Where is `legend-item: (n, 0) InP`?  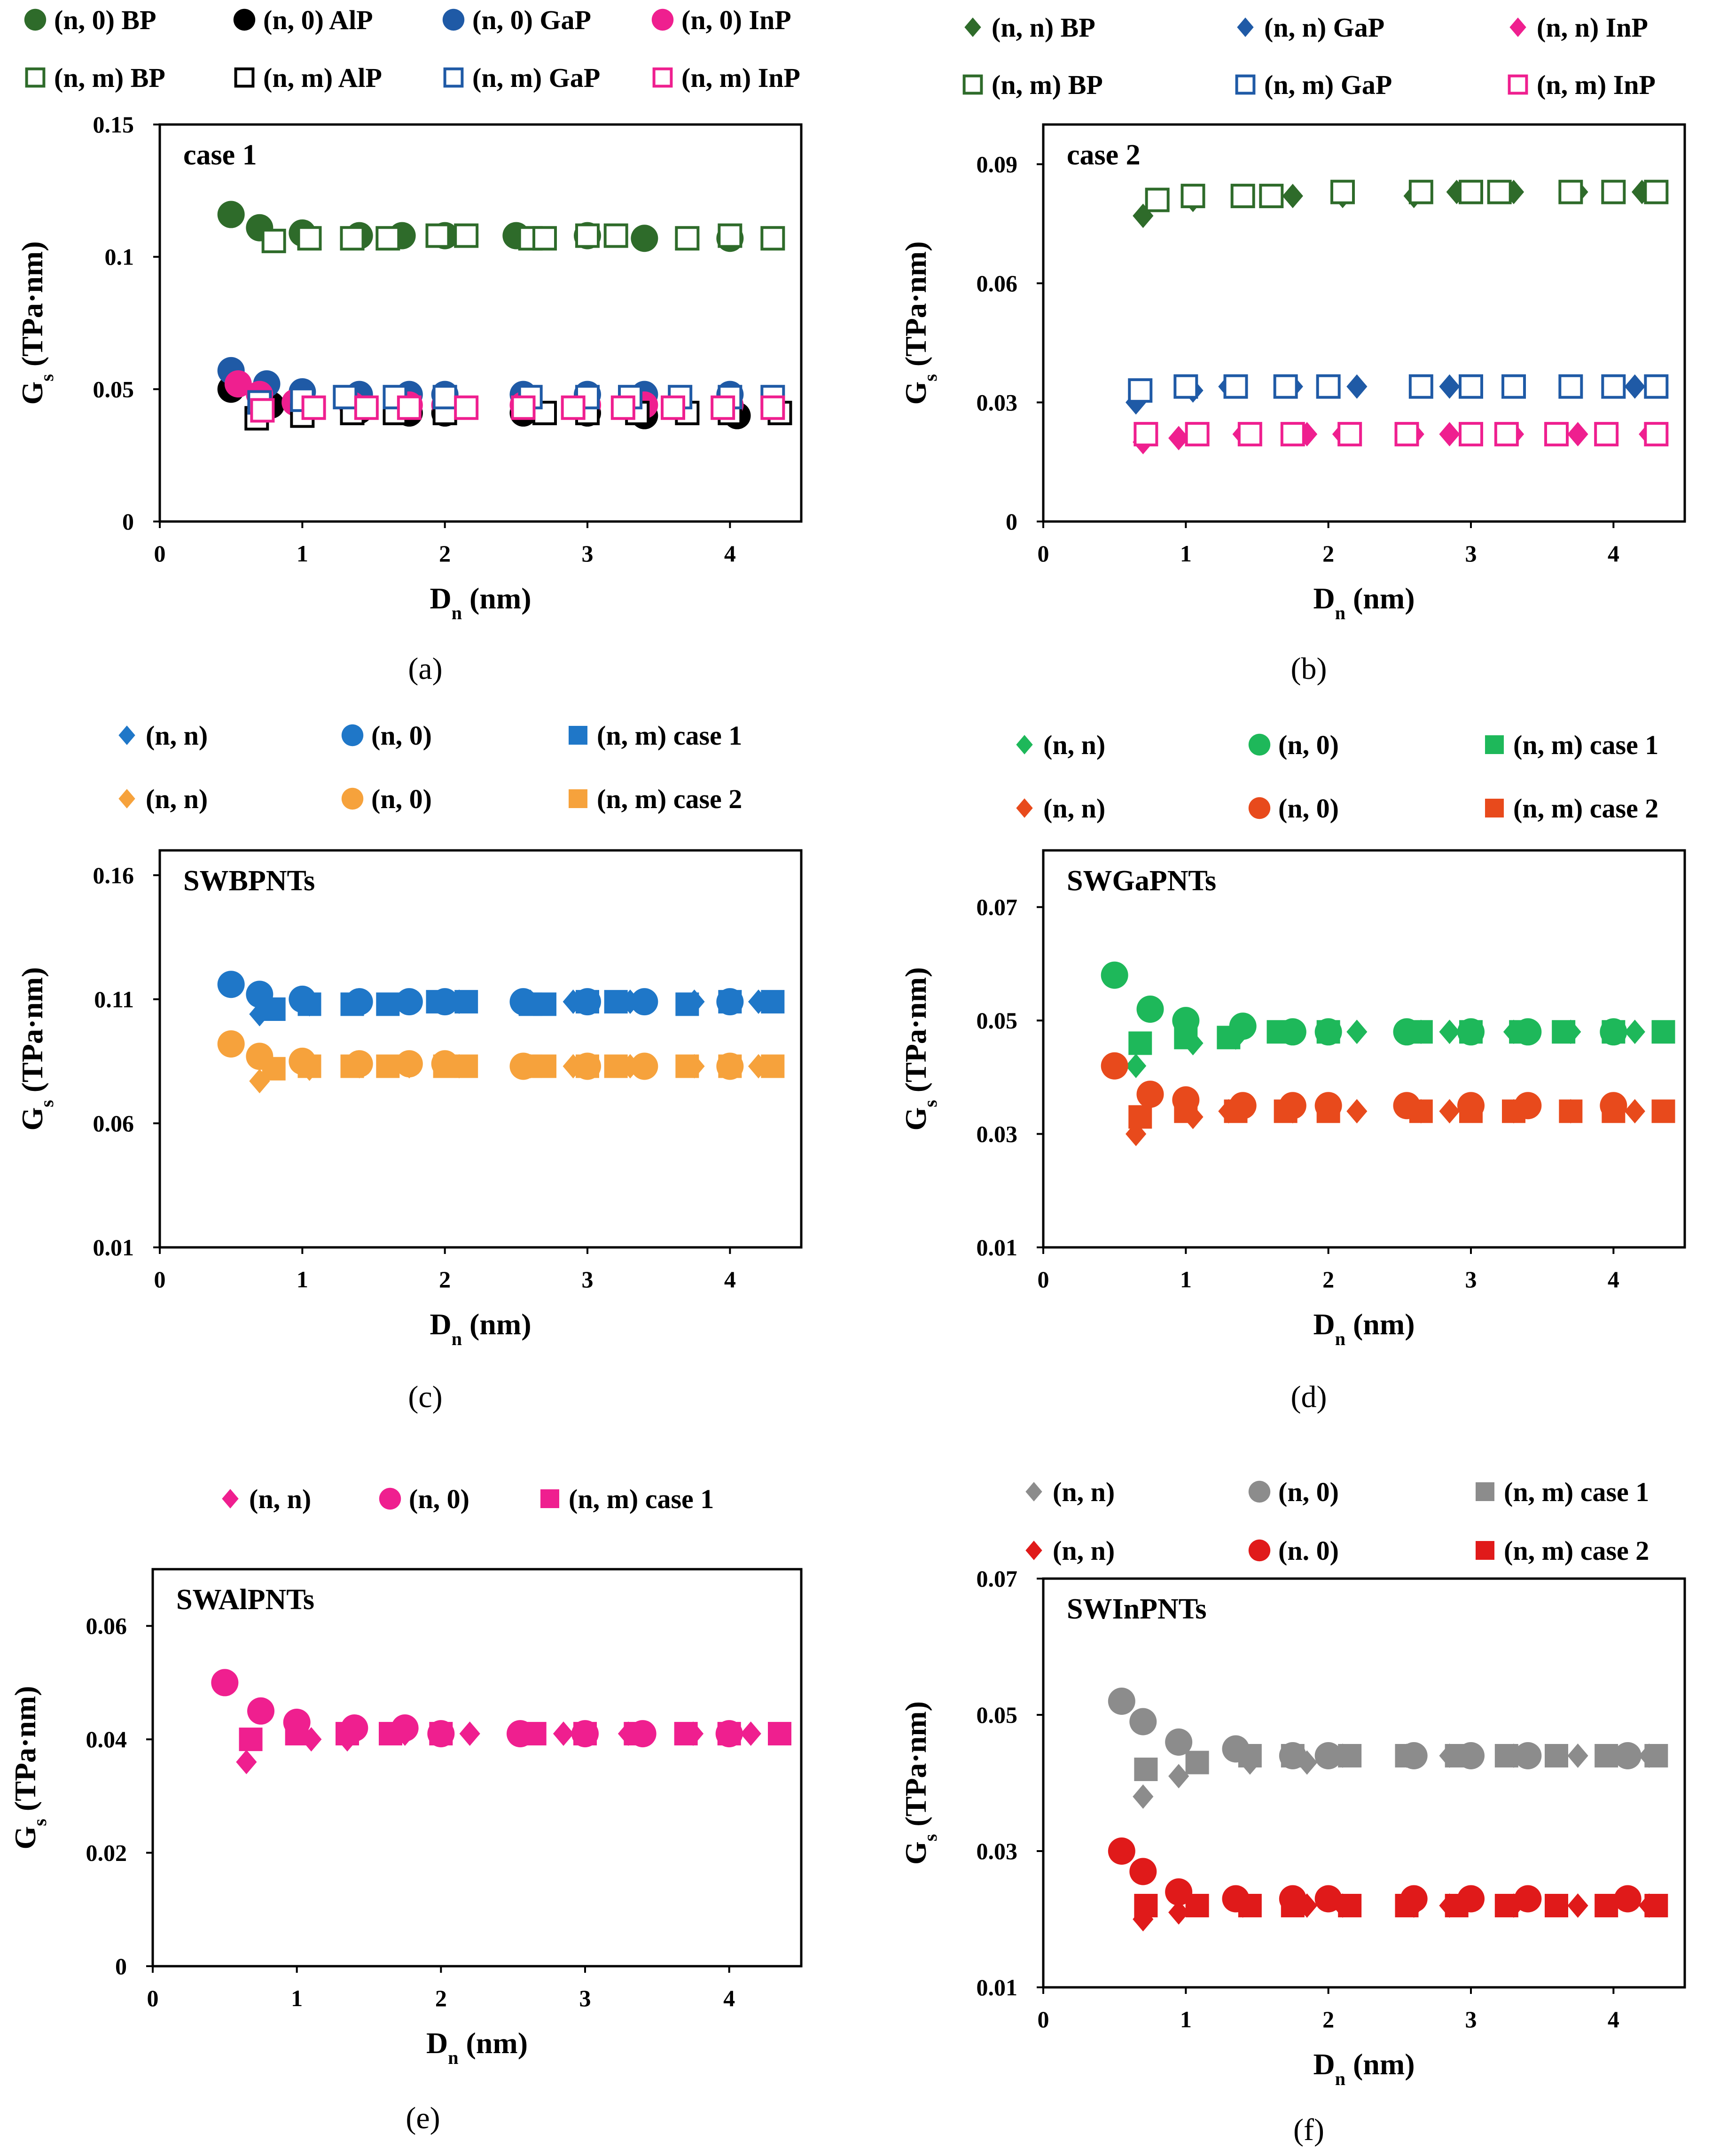 legend-item: (n, 0) InP is located at coordinates (721, 20).